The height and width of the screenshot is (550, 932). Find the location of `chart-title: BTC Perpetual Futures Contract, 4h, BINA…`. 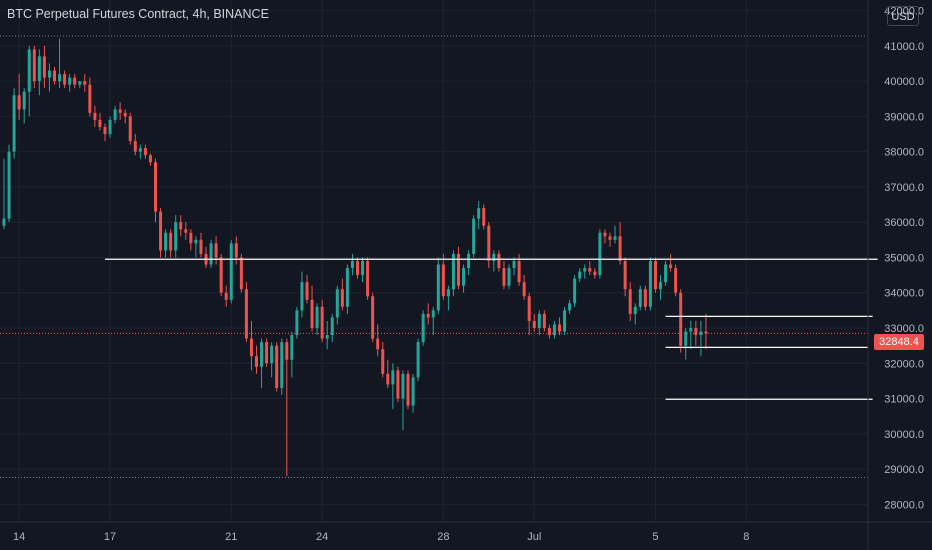

chart-title: BTC Perpetual Futures Contract, 4h, BINA… is located at coordinates (138, 14).